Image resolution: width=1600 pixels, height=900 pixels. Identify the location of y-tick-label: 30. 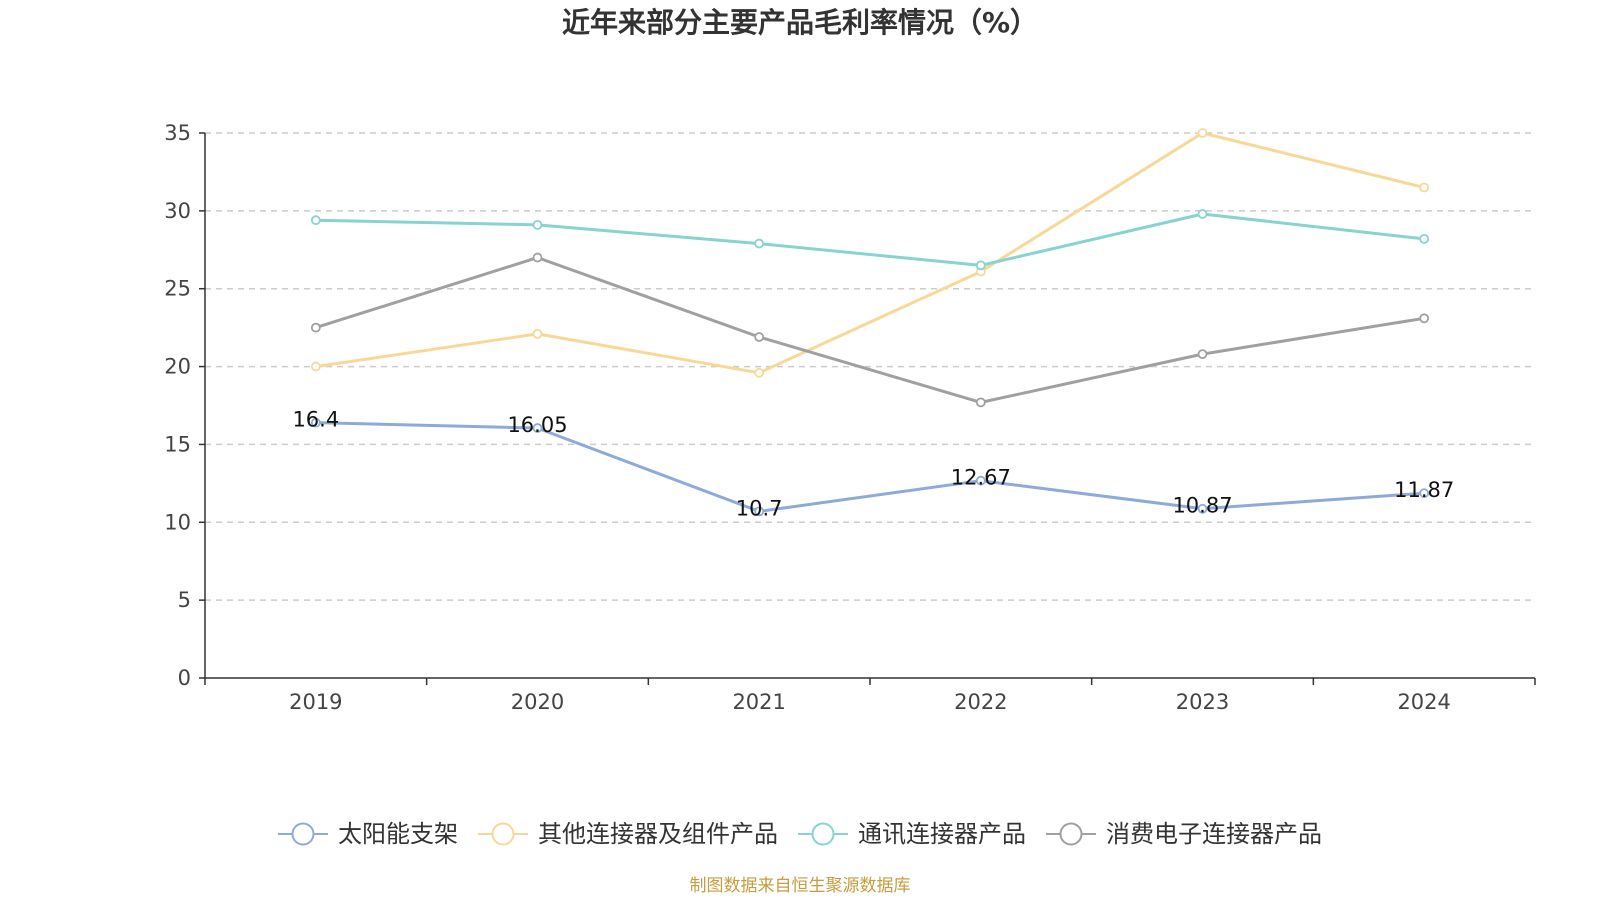
(177, 211).